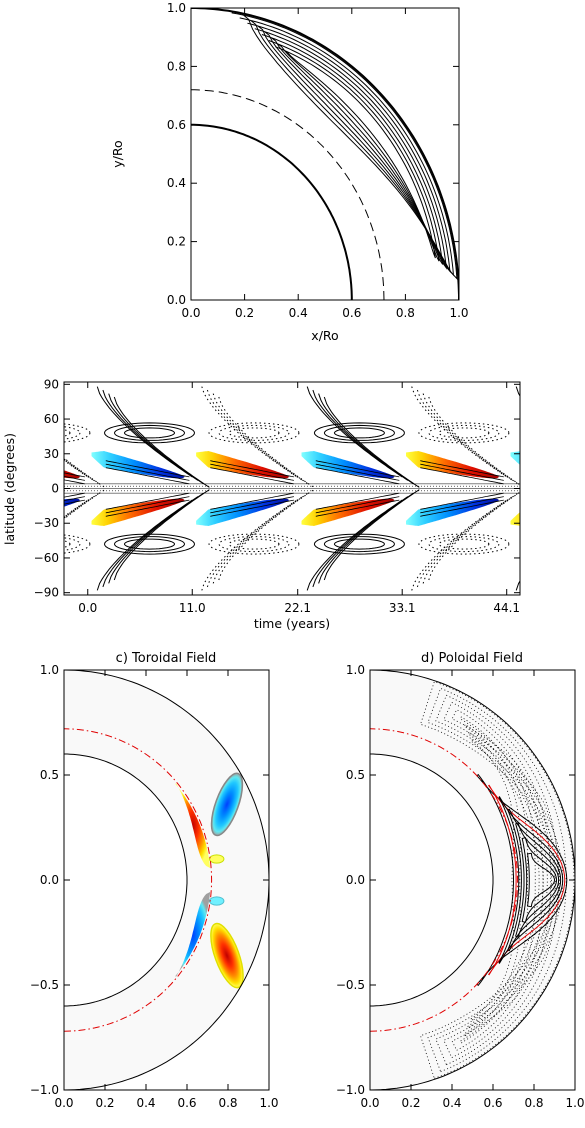 The width and height of the screenshot is (585, 1128). Describe the element at coordinates (51, 454) in the screenshot. I see `panel-b-ytick-label: 30` at that location.